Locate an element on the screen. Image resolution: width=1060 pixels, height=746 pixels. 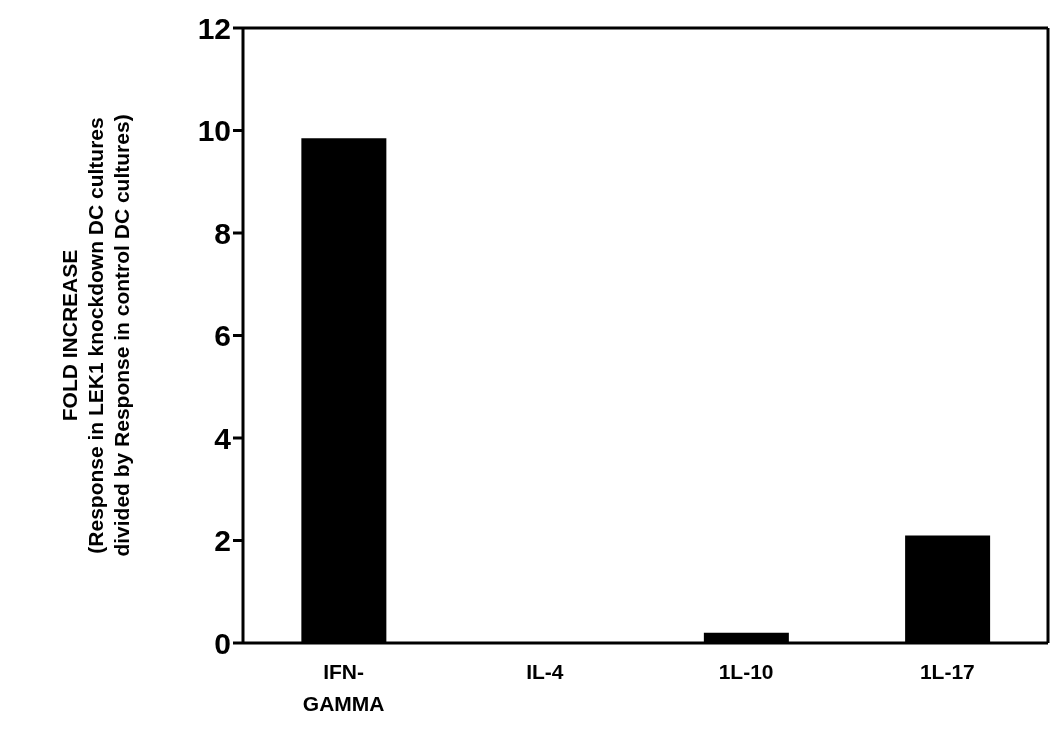
x-tick-label: IFN- GAMMA is located at coordinates (343, 687).